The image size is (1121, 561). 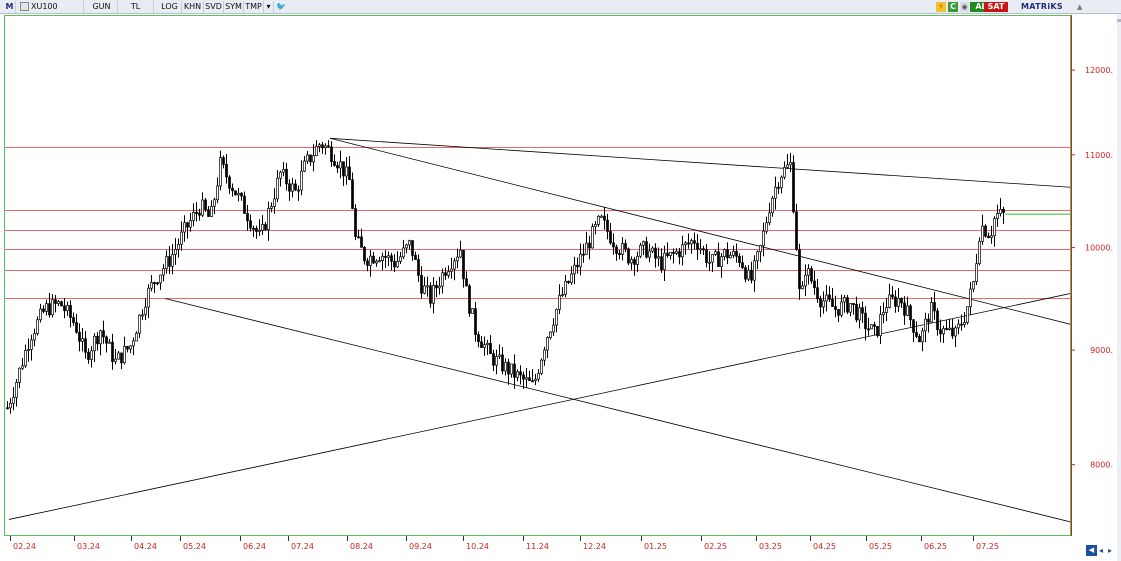 What do you see at coordinates (964, 7) in the screenshot?
I see `settings-icon: ◉` at bounding box center [964, 7].